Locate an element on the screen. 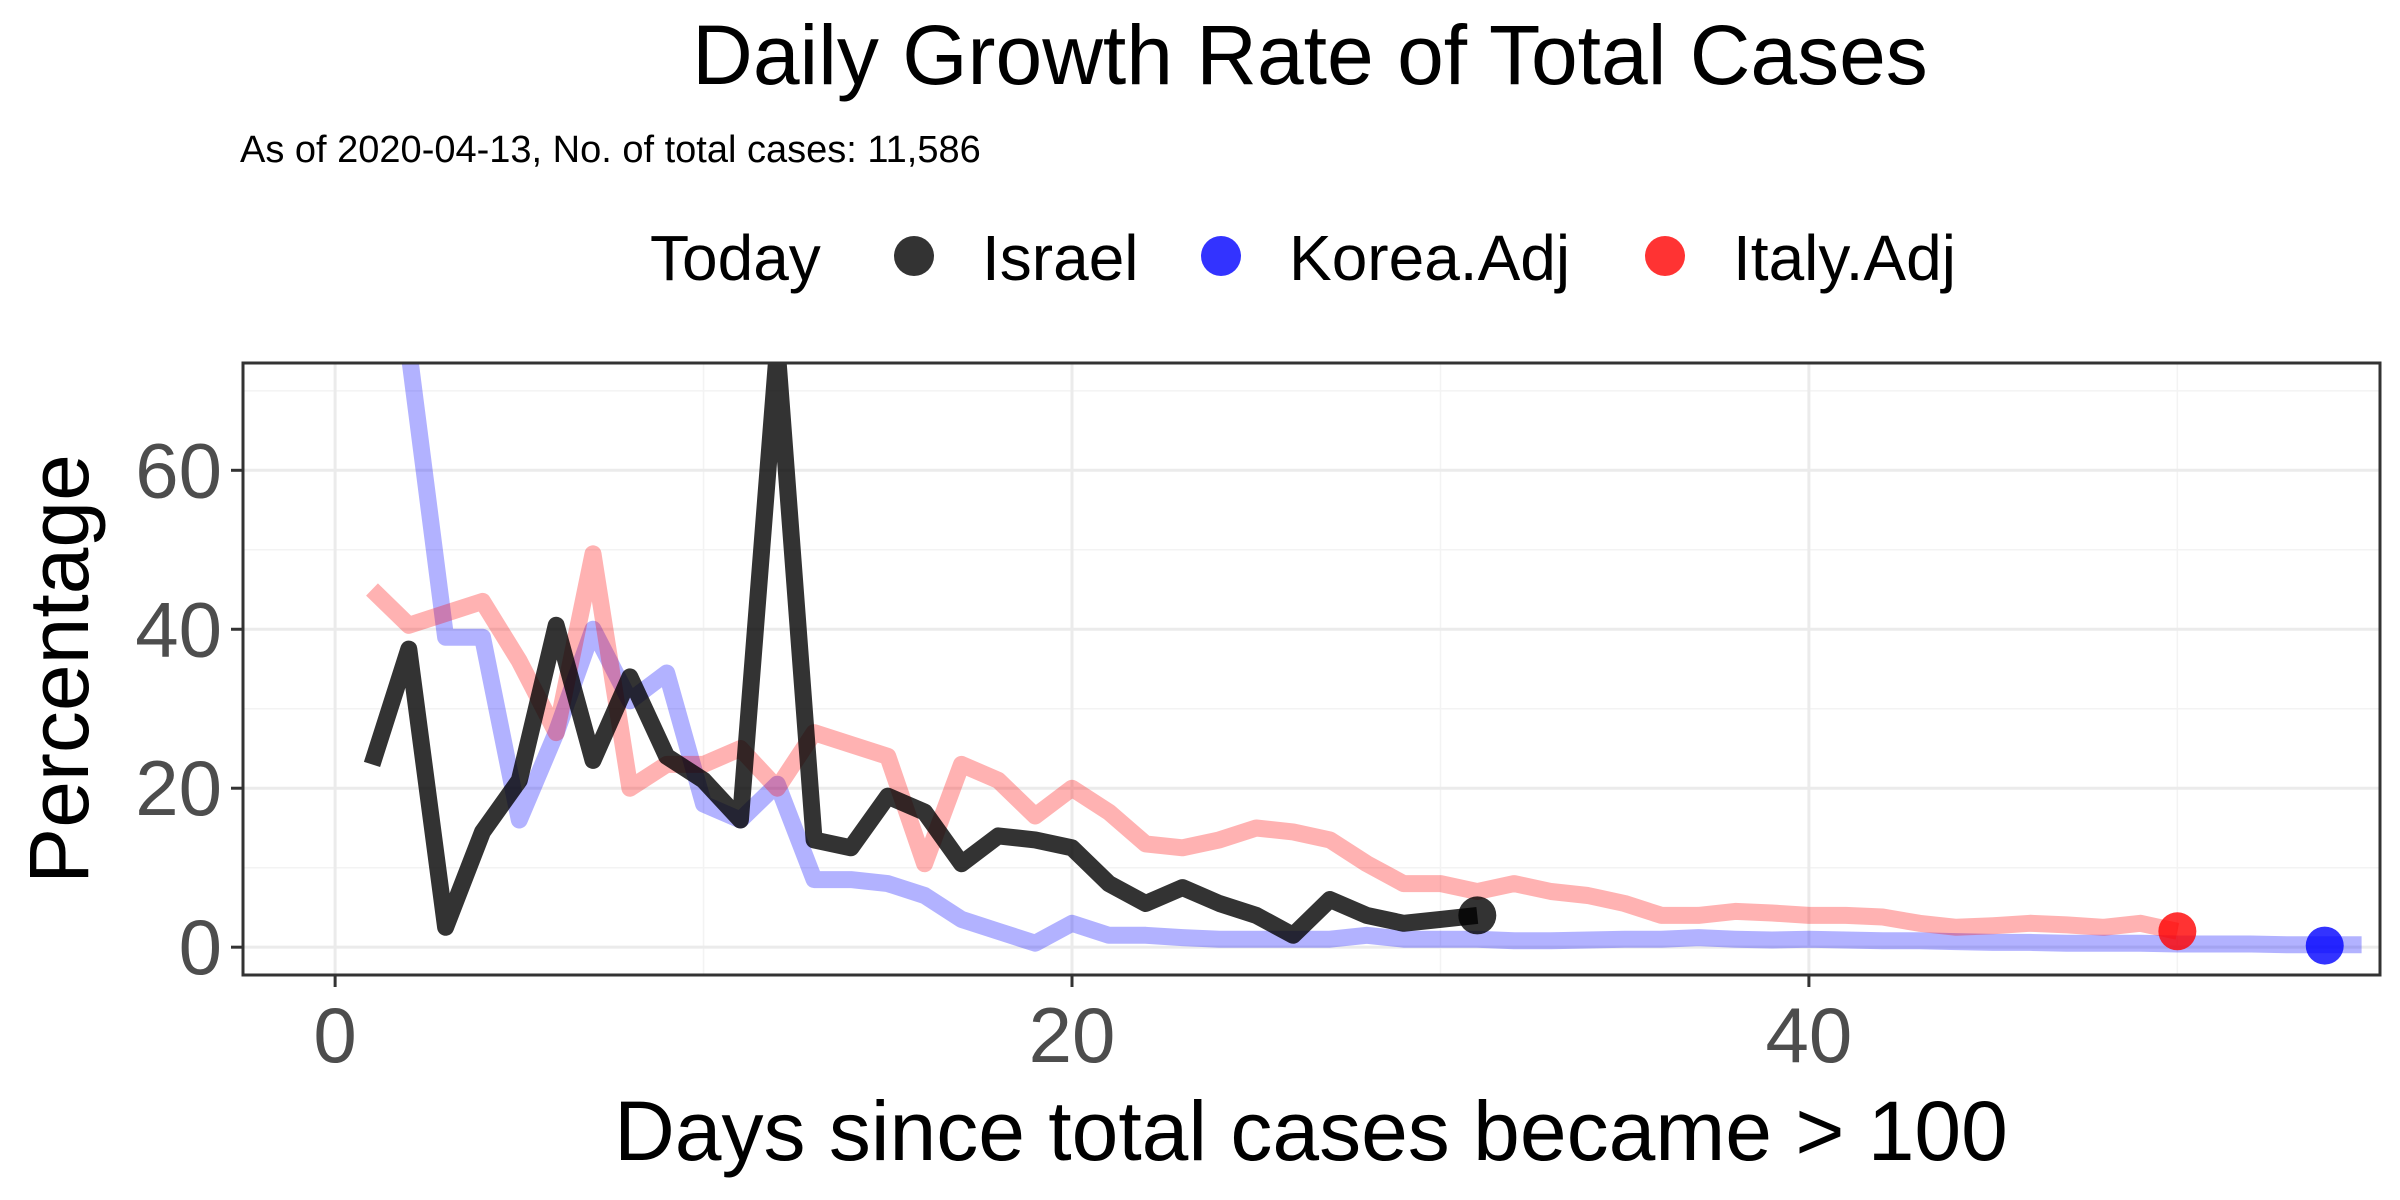 This screenshot has height=1200, width=2400. y-tick-label: 40 is located at coordinates (178, 629).